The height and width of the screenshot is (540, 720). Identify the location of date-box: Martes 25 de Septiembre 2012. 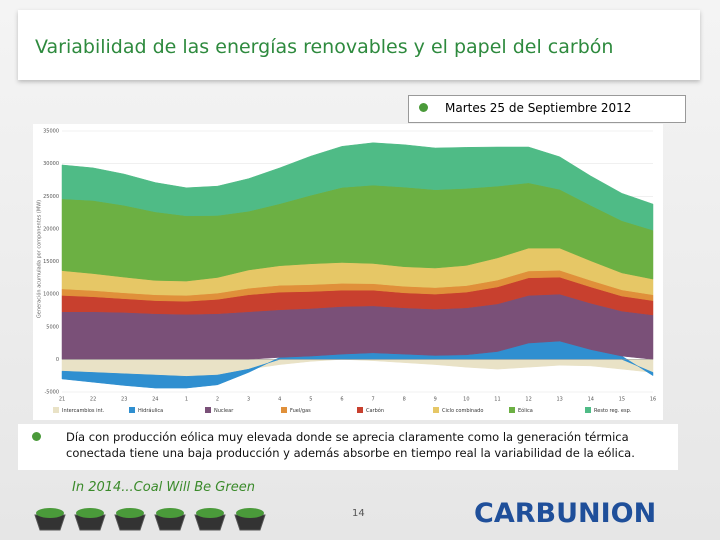
(547, 109).